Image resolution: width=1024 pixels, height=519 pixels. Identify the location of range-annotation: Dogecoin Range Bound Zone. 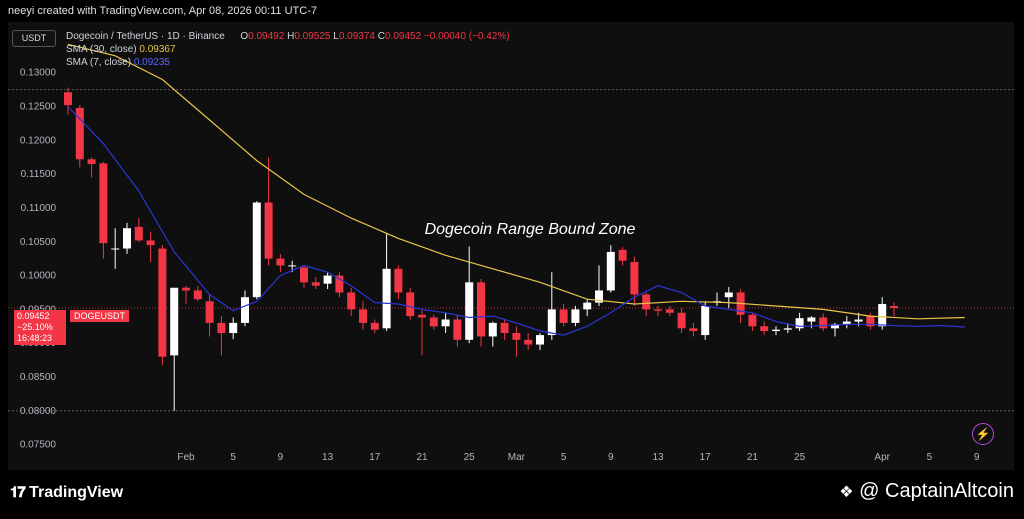
(530, 229).